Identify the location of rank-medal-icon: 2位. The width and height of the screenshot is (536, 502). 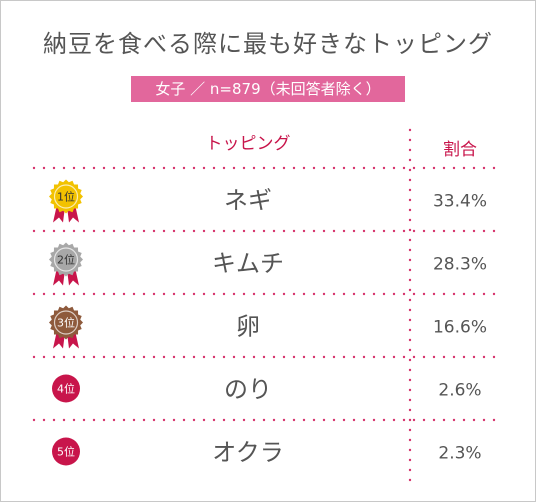
(66, 264).